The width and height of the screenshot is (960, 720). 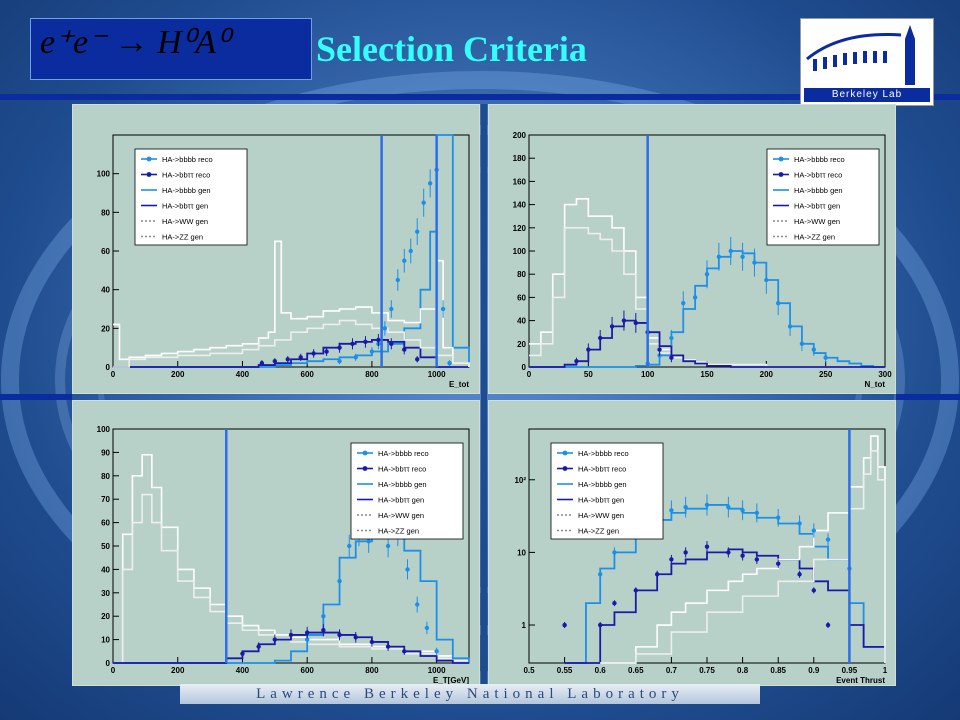 I want to click on legend-label: HA->ZZ gen, so click(x=814, y=237).